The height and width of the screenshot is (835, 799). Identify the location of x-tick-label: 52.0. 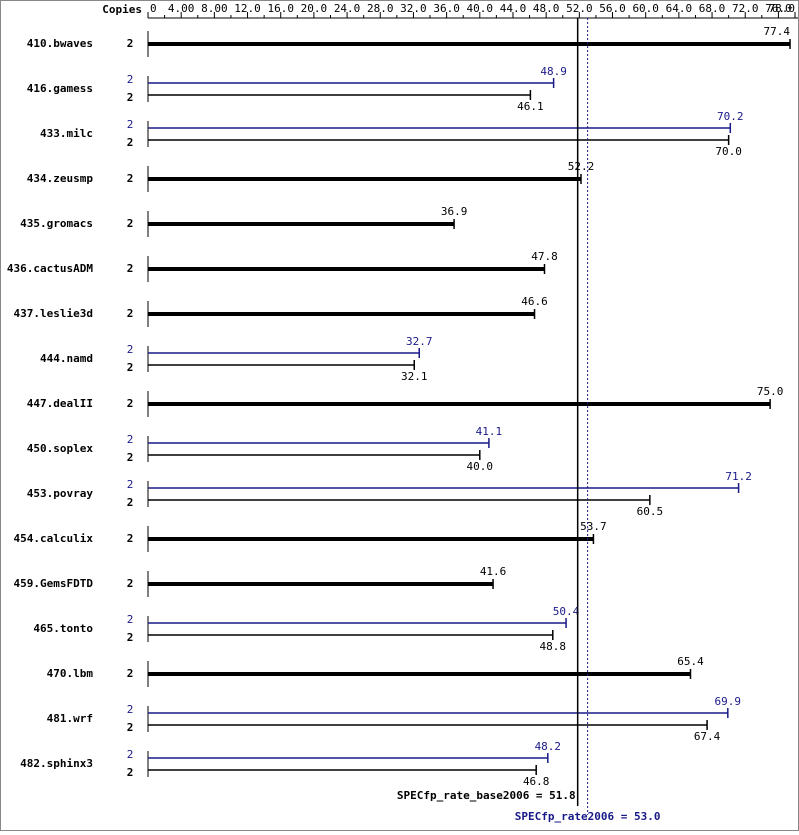
(579, 8).